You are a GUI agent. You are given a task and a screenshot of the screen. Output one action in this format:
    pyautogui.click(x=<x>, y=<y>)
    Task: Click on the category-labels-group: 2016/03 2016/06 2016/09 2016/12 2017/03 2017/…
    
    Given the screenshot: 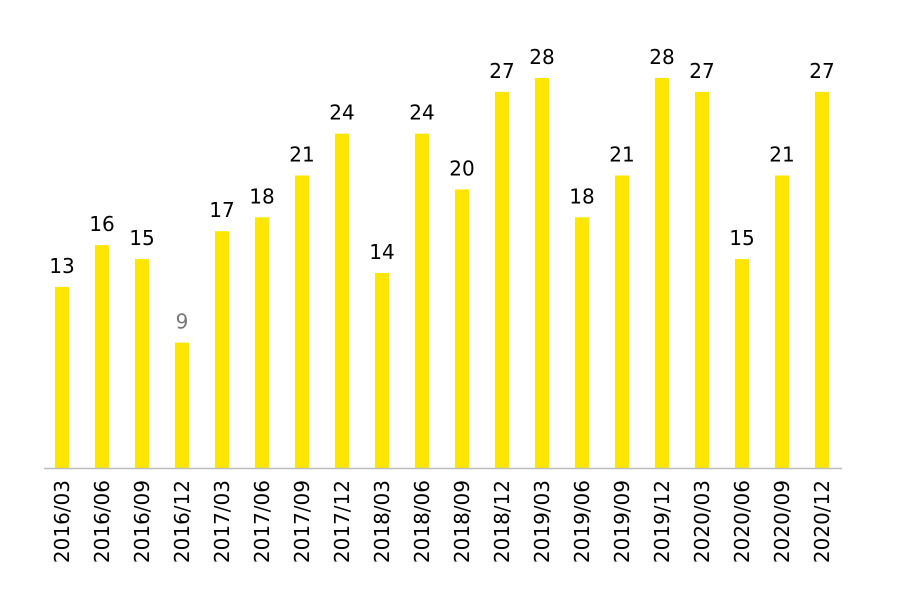 What is the action you would take?
    pyautogui.click(x=442, y=521)
    